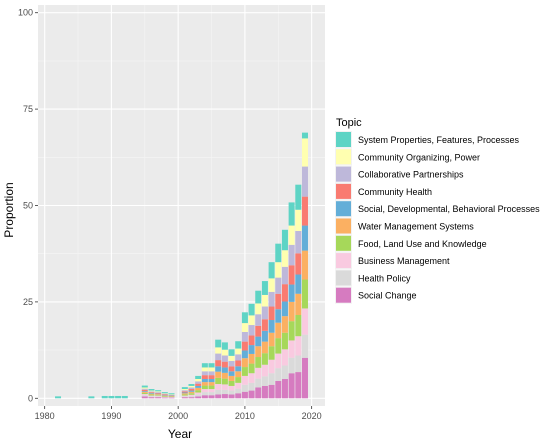  Describe the element at coordinates (25, 13) in the screenshot. I see `y-tick-label: 100` at that location.